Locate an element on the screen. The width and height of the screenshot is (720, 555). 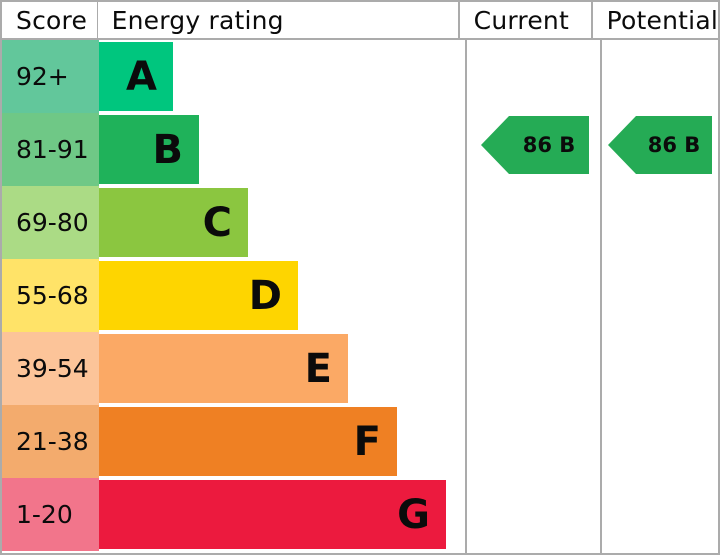
header-row: Score Energy rating Current Potential is located at coordinates (360, 21).